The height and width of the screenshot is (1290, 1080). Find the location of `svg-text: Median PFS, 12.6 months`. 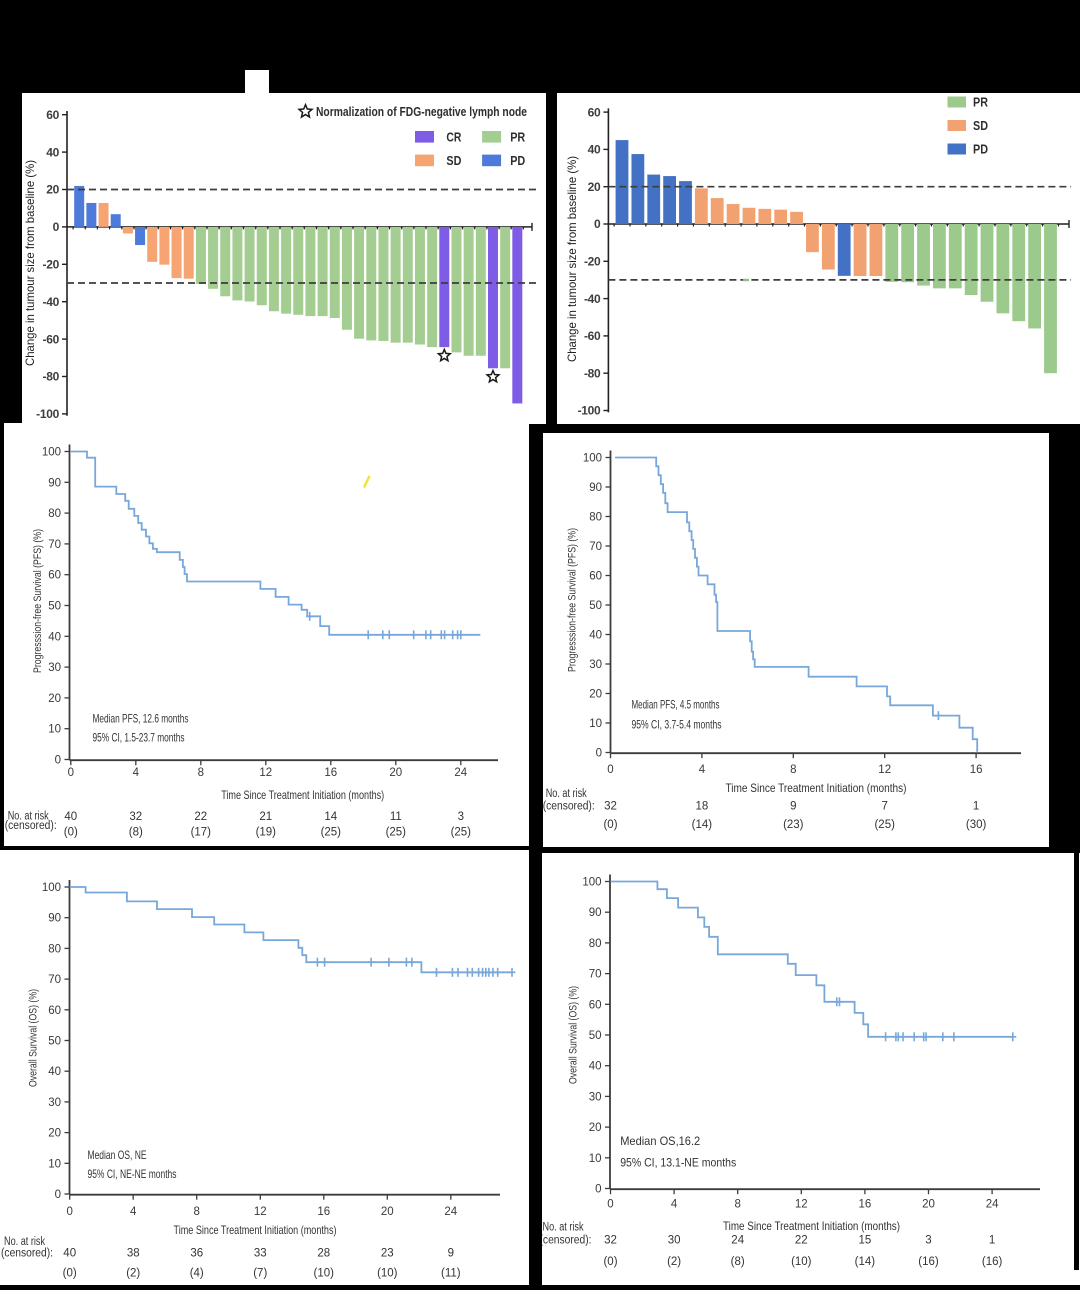

svg-text: Median PFS, 12.6 months is located at coordinates (141, 719).